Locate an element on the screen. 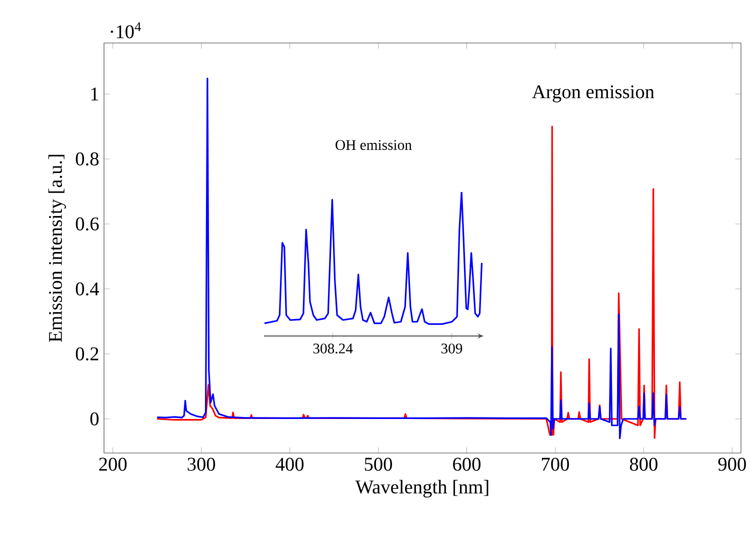  x-tick-label: 600 is located at coordinates (466, 464).